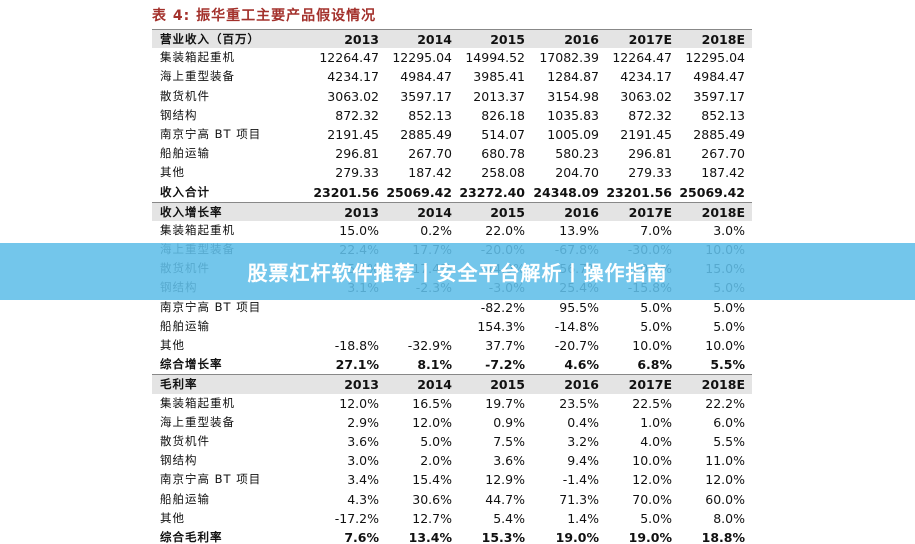 This screenshot has width=915, height=544. What do you see at coordinates (185, 440) in the screenshot?
I see `row-label: 散货机件` at bounding box center [185, 440].